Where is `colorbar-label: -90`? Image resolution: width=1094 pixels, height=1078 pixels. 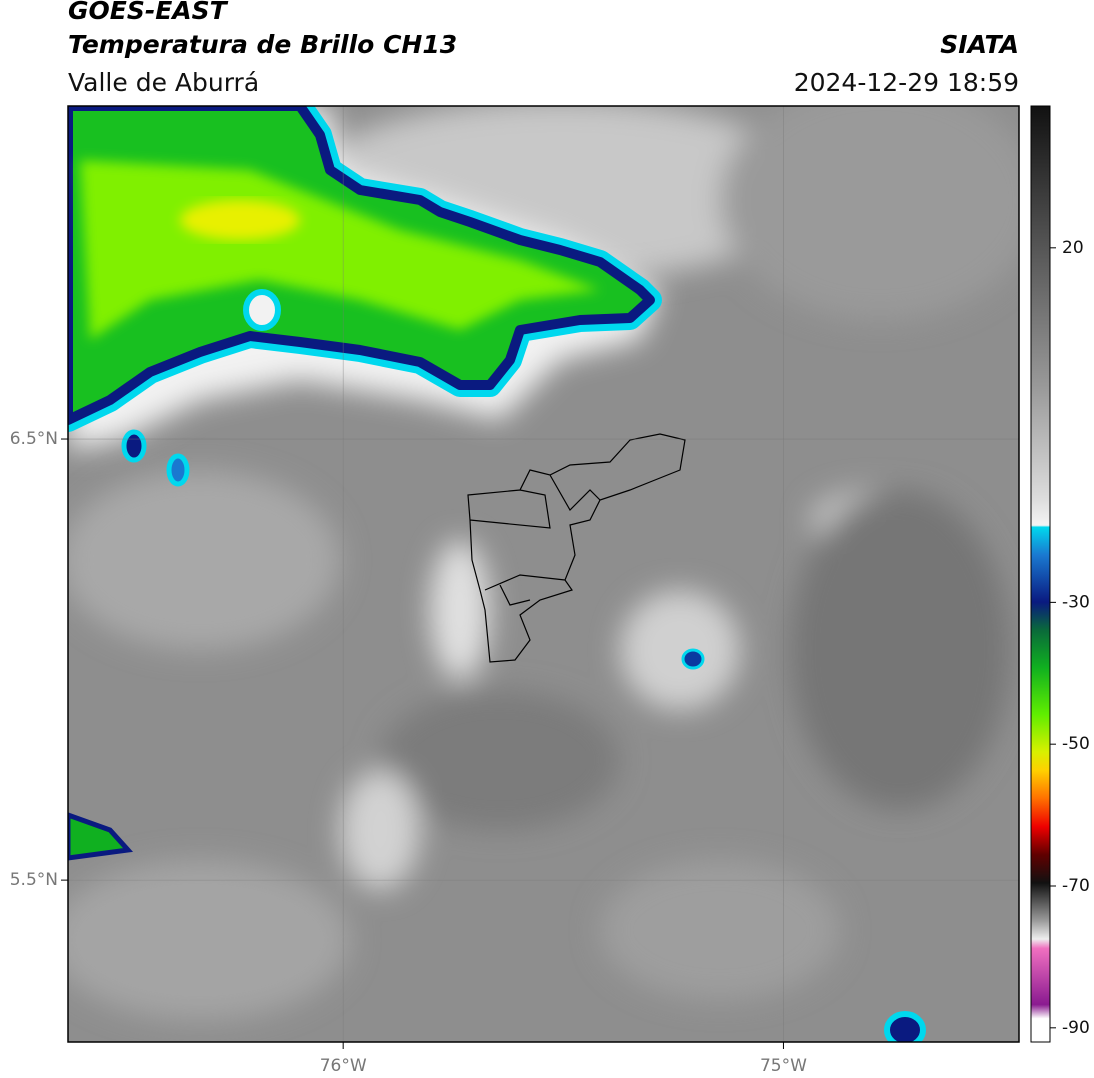
colorbar-label: -90 is located at coordinates (1076, 1028).